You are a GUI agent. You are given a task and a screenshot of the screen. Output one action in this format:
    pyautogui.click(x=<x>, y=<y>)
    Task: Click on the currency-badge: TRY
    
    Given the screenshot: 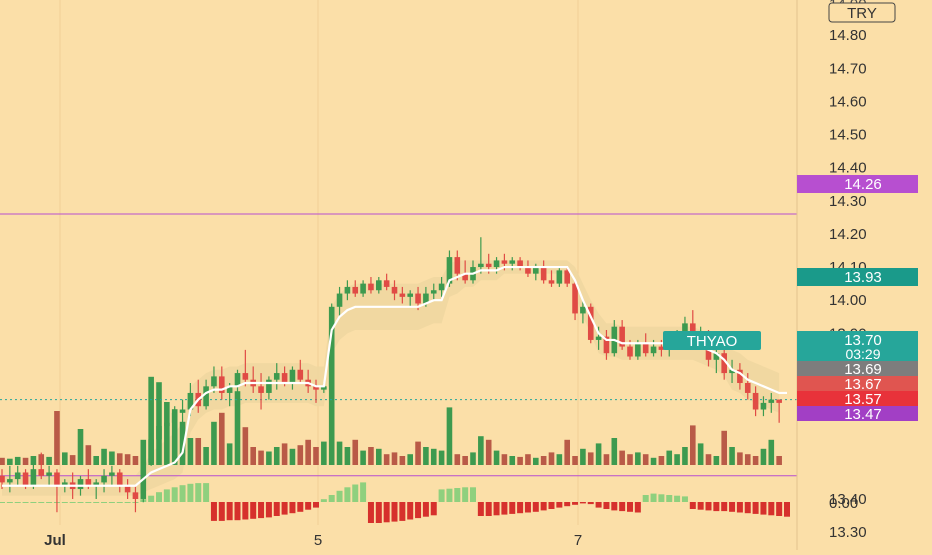 What is the action you would take?
    pyautogui.click(x=862, y=12)
    